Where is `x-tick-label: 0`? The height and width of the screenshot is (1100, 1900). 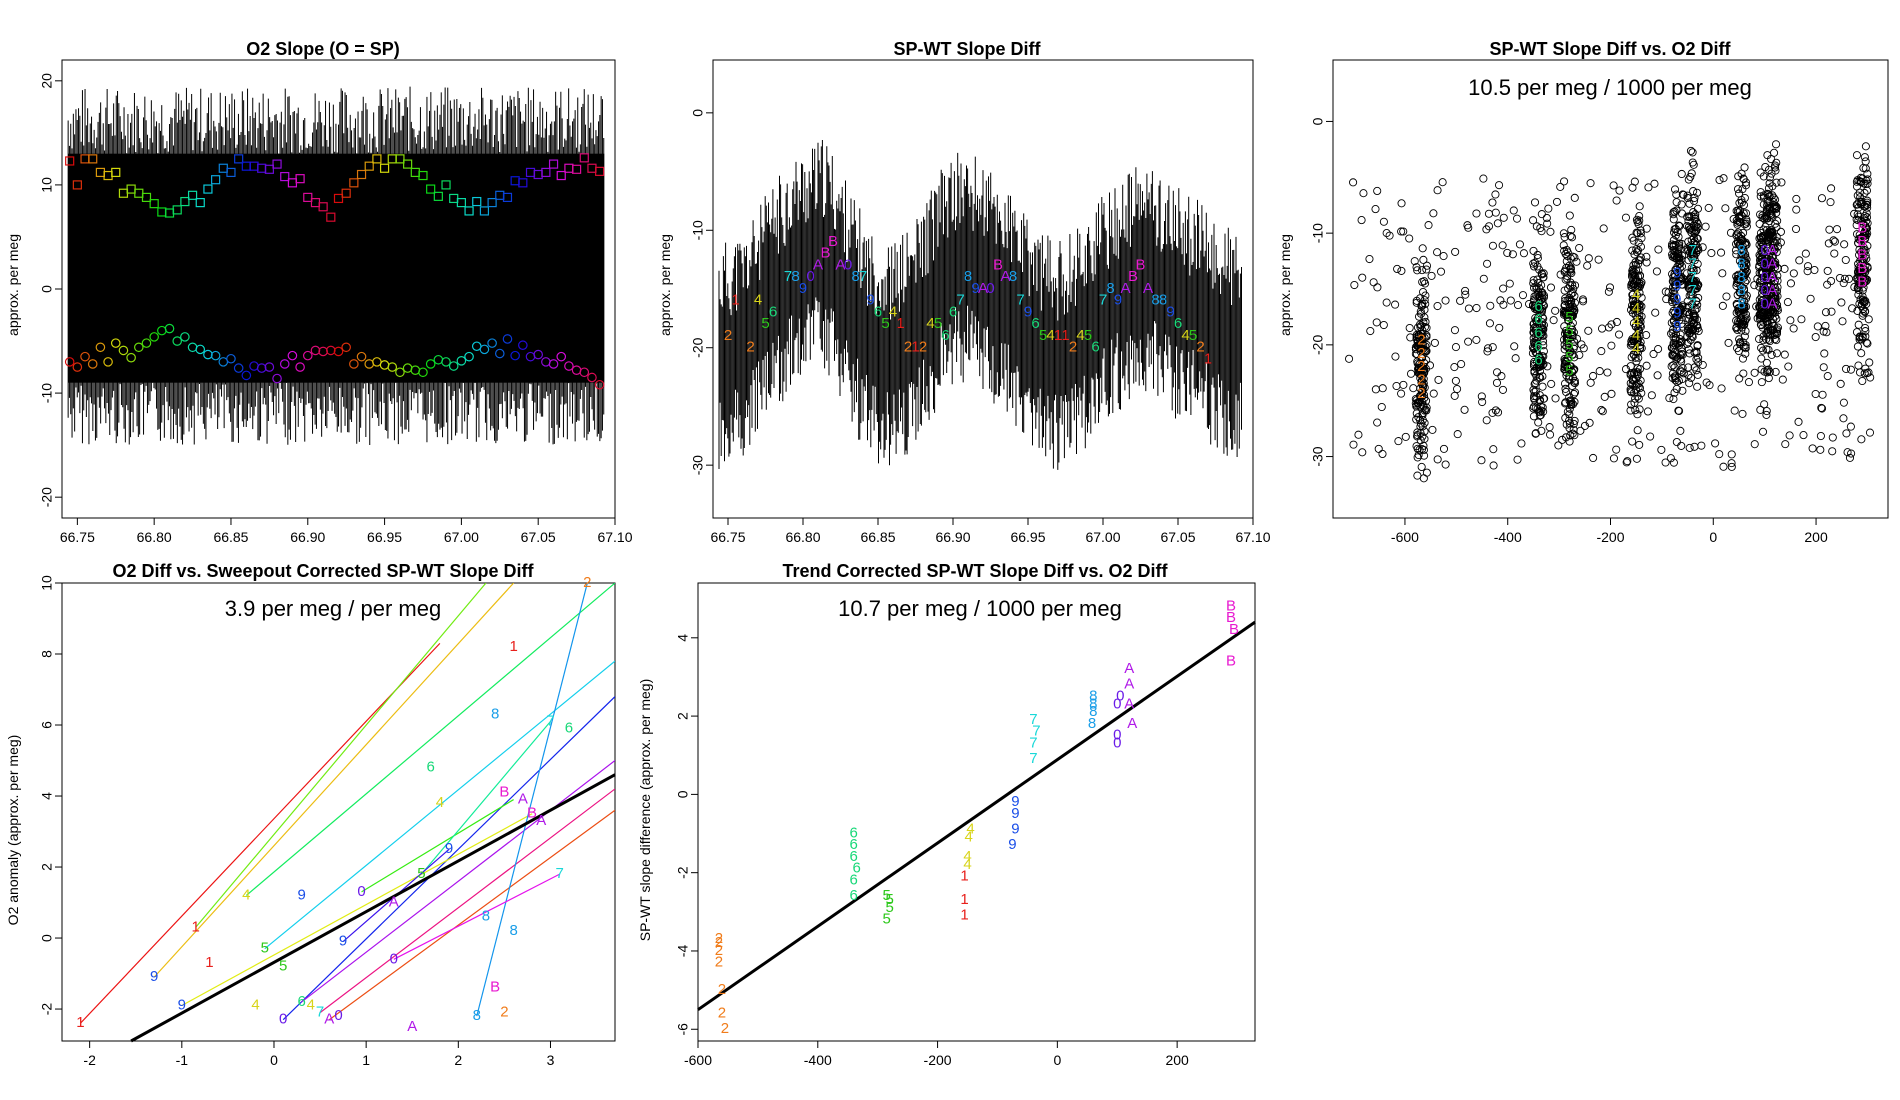
x-tick-label: 0 is located at coordinates (1713, 537).